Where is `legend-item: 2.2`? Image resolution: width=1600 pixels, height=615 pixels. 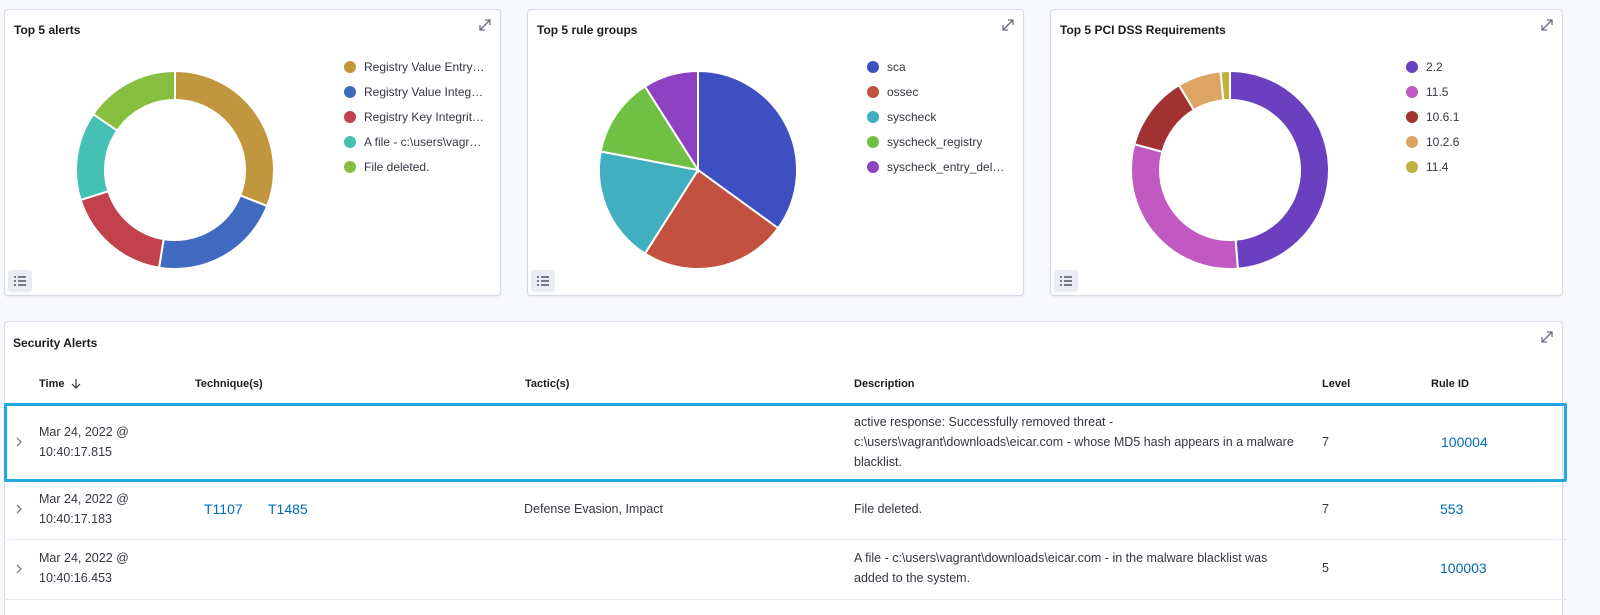
legend-item: 2.2 is located at coordinates (1482, 66).